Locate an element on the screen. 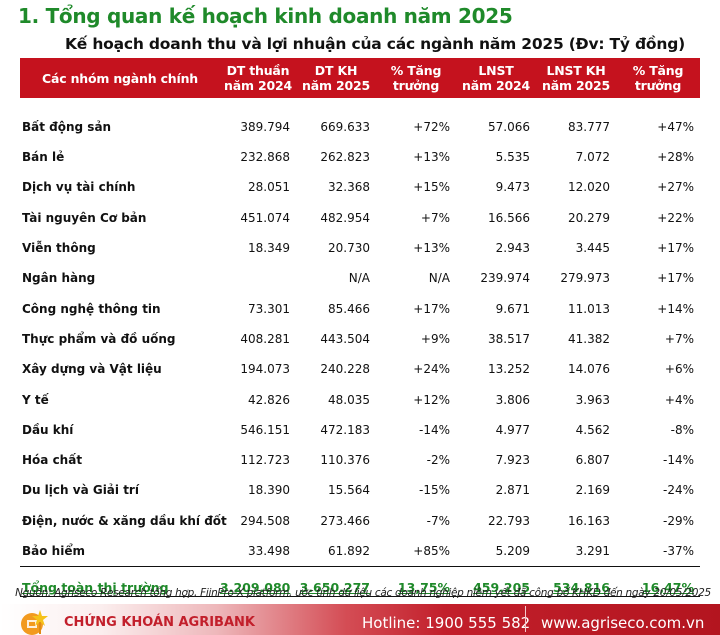 Image resolution: width=720 pixels, height=635 pixels. cell-dt-kh-2025: 15.564 is located at coordinates (349, 490).